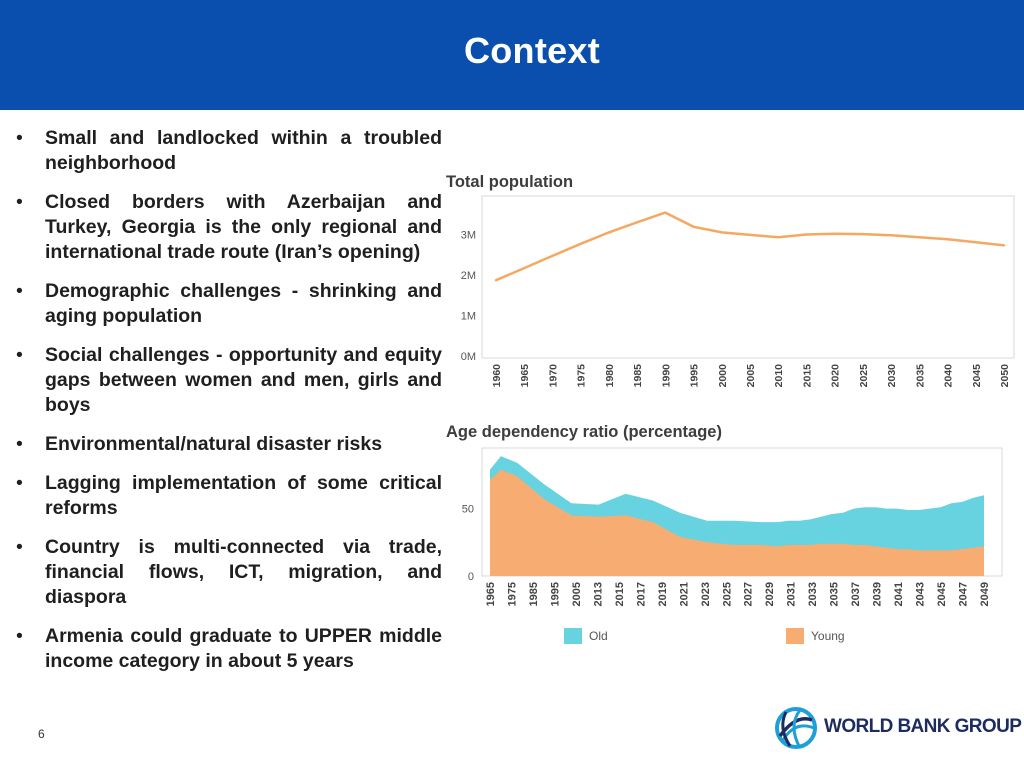 Image resolution: width=1024 pixels, height=768 pixels. What do you see at coordinates (836, 376) in the screenshot?
I see `x-tick-label: 2020` at bounding box center [836, 376].